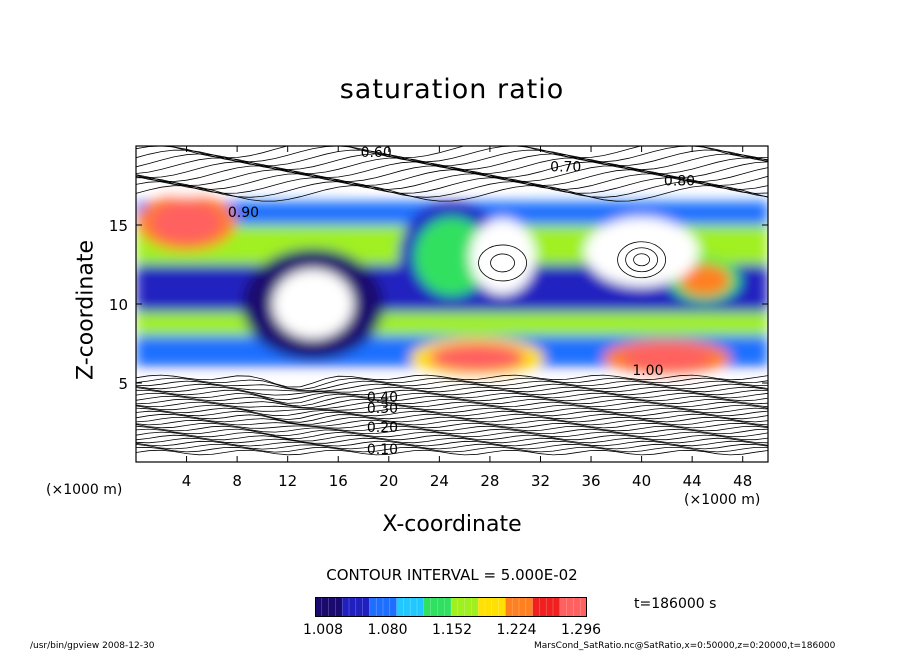 This screenshot has height=654, width=904. I want to click on y-unit-label: (×1000 m), so click(84, 490).